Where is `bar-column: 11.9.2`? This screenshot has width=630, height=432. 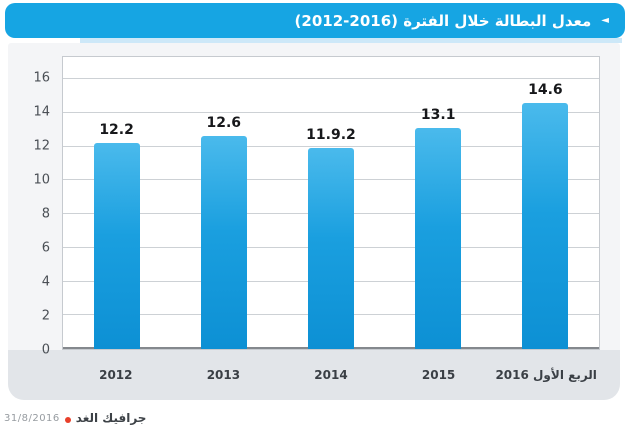 bar-column: 11.9.2 is located at coordinates (330, 203).